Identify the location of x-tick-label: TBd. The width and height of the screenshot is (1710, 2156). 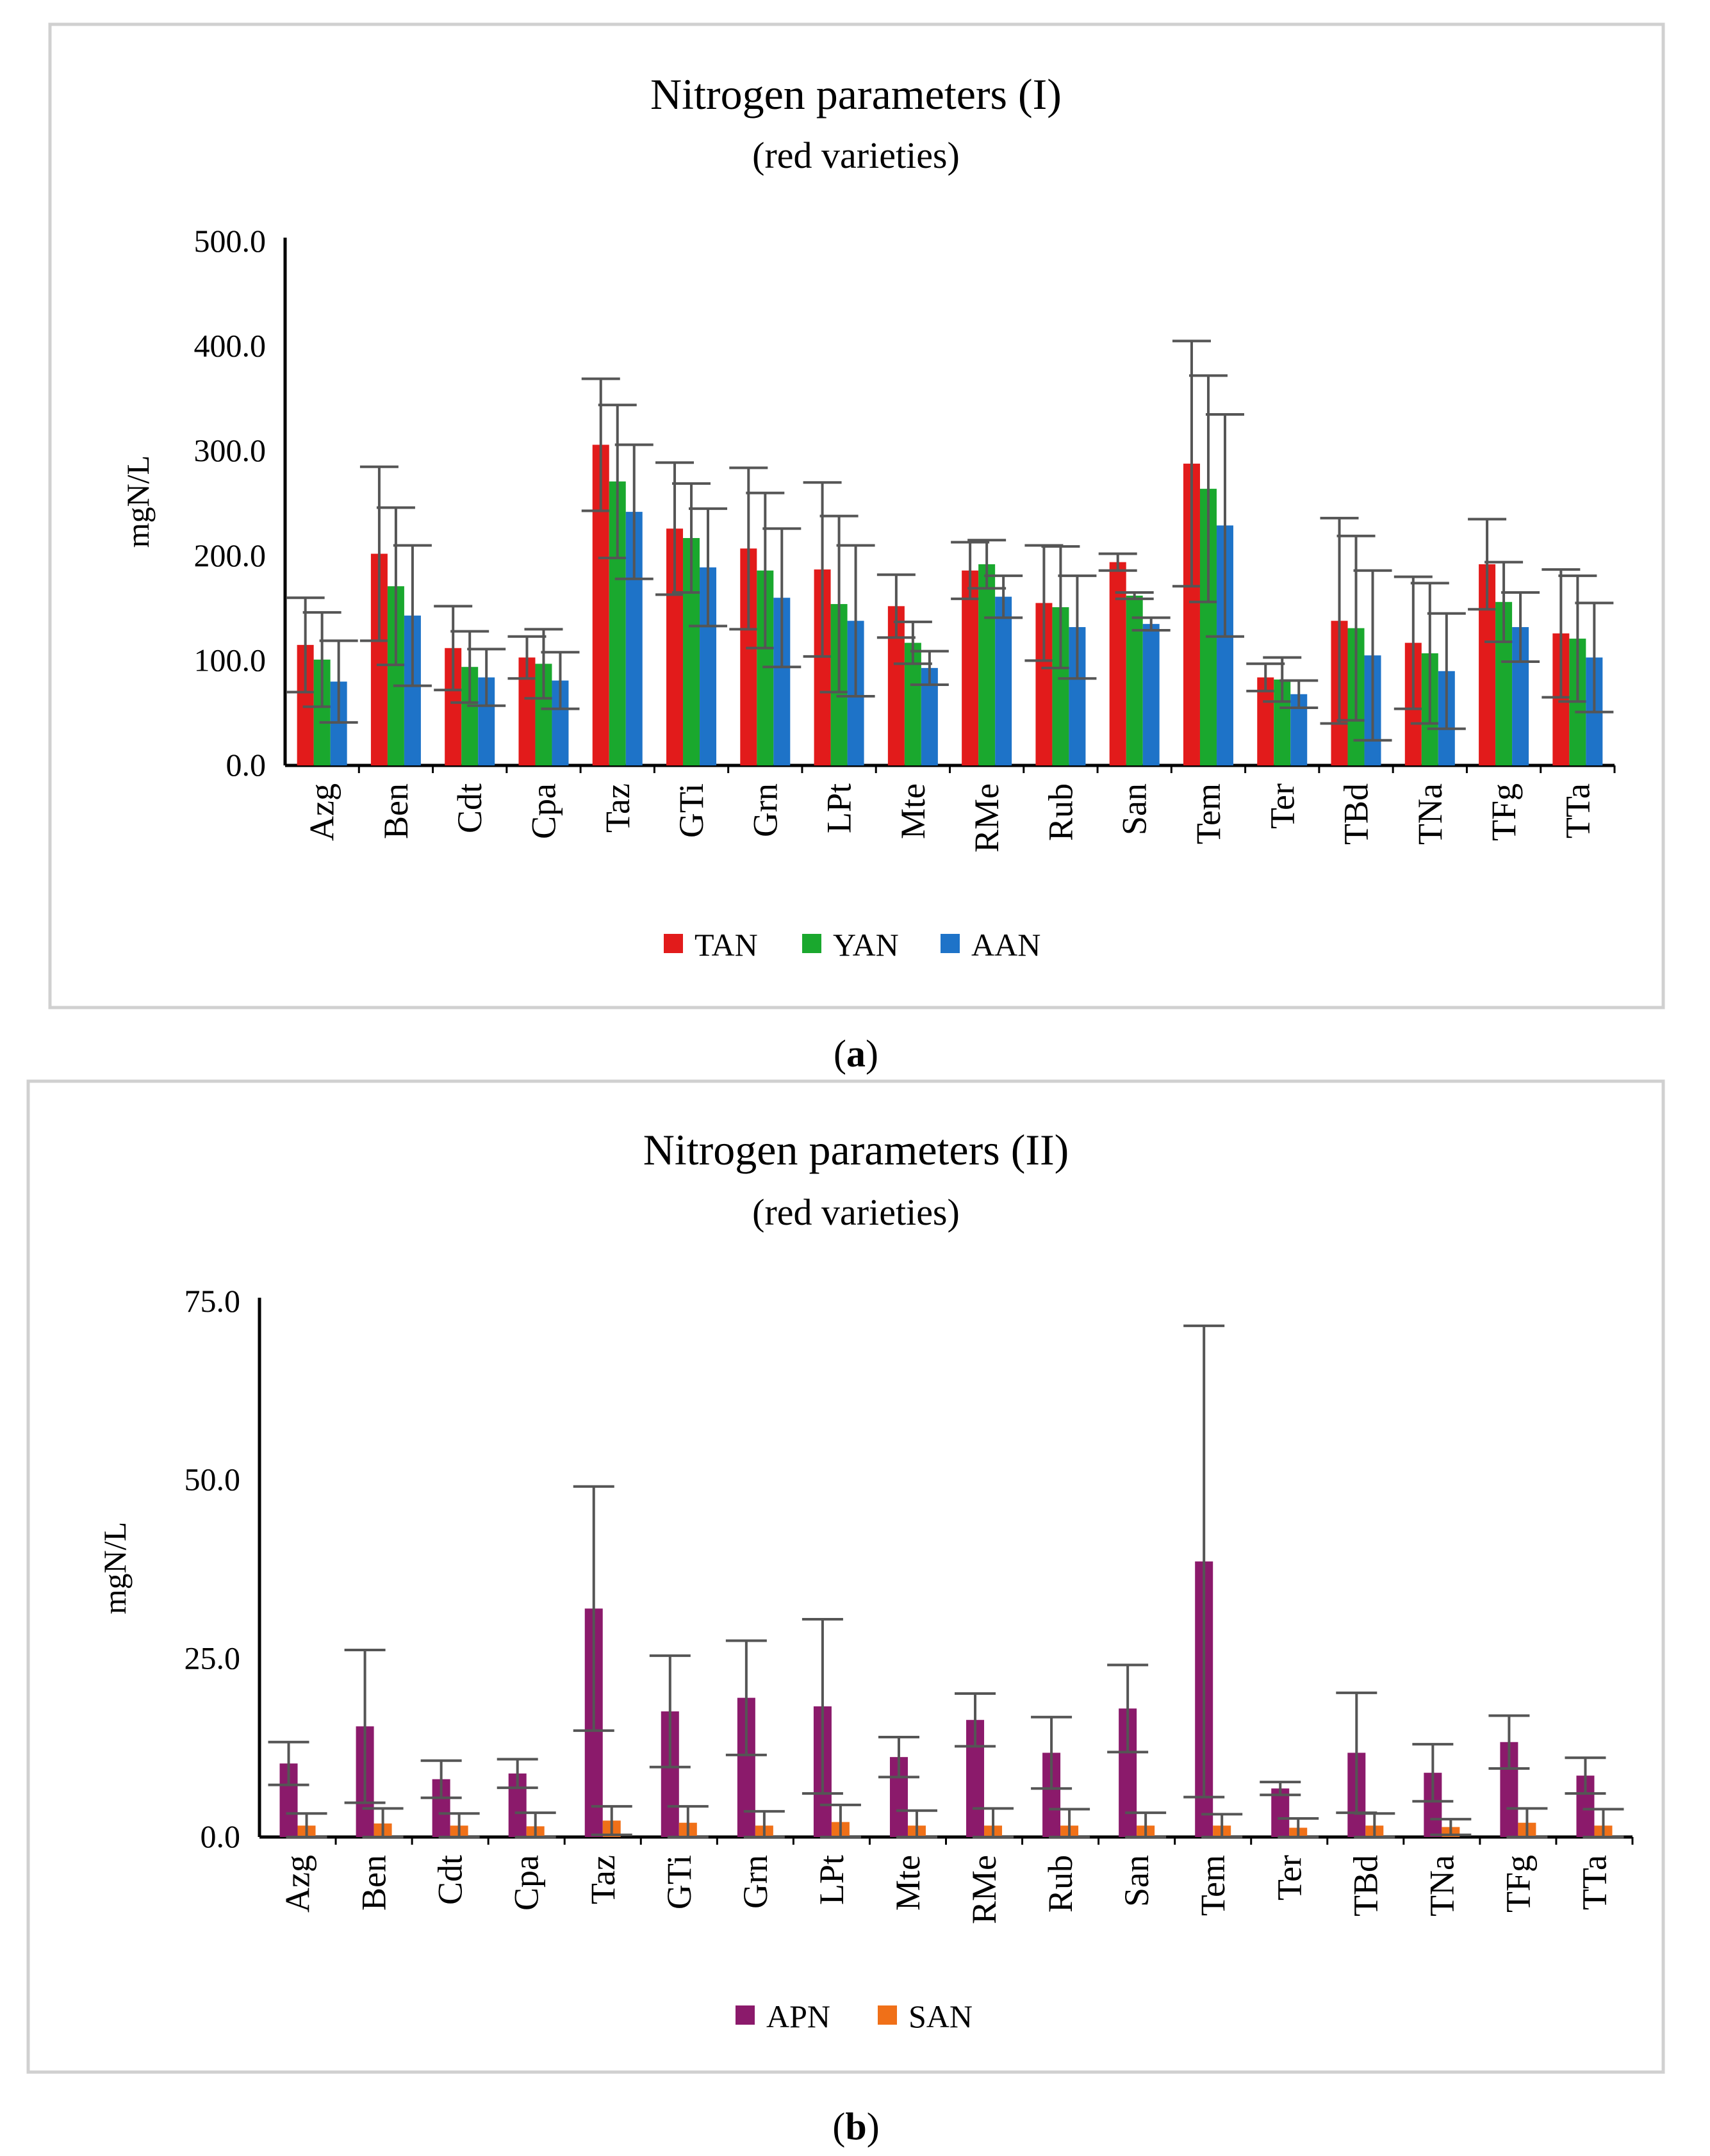
(1366, 1885).